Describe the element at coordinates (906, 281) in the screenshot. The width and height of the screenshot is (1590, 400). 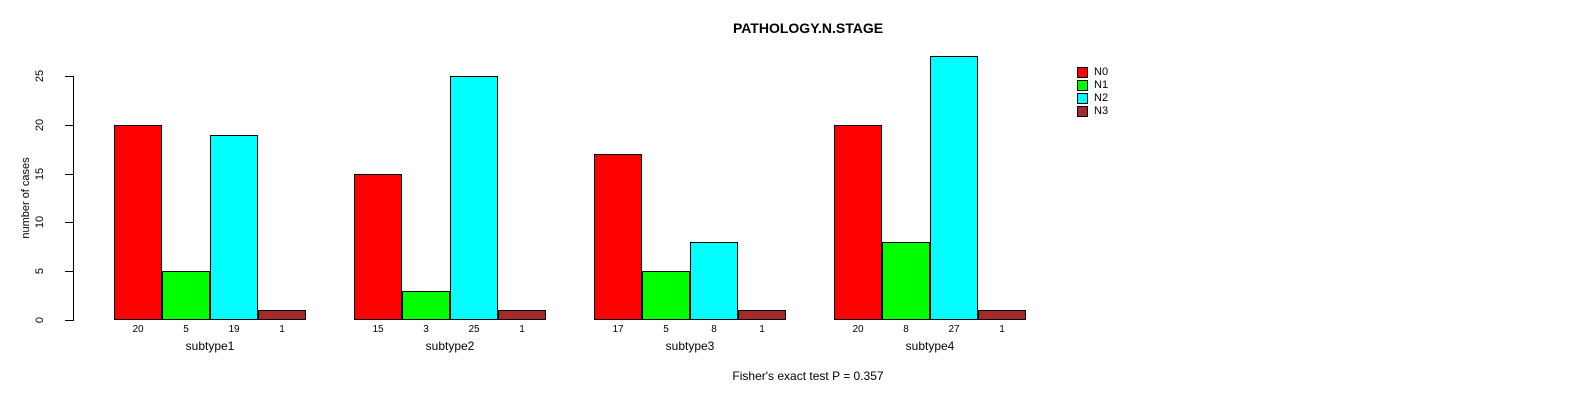
I see `bar-N1-subtype4` at that location.